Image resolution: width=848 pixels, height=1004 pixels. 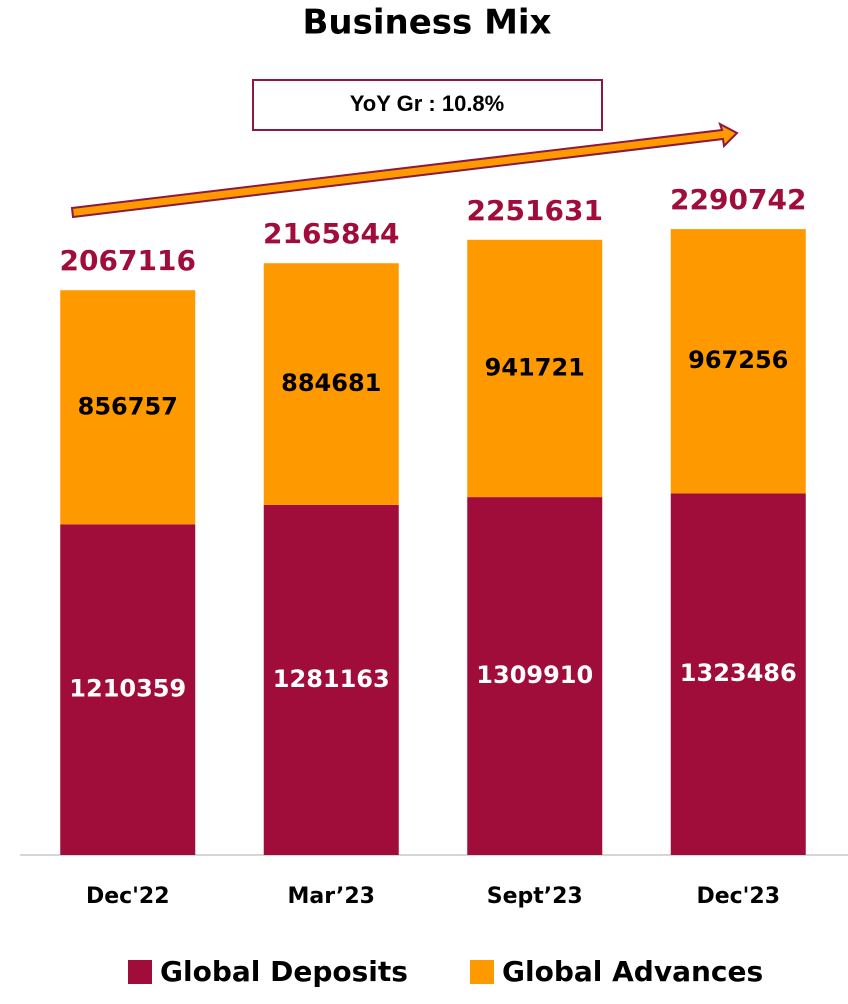 I want to click on data-label: 884681, so click(x=331, y=383).